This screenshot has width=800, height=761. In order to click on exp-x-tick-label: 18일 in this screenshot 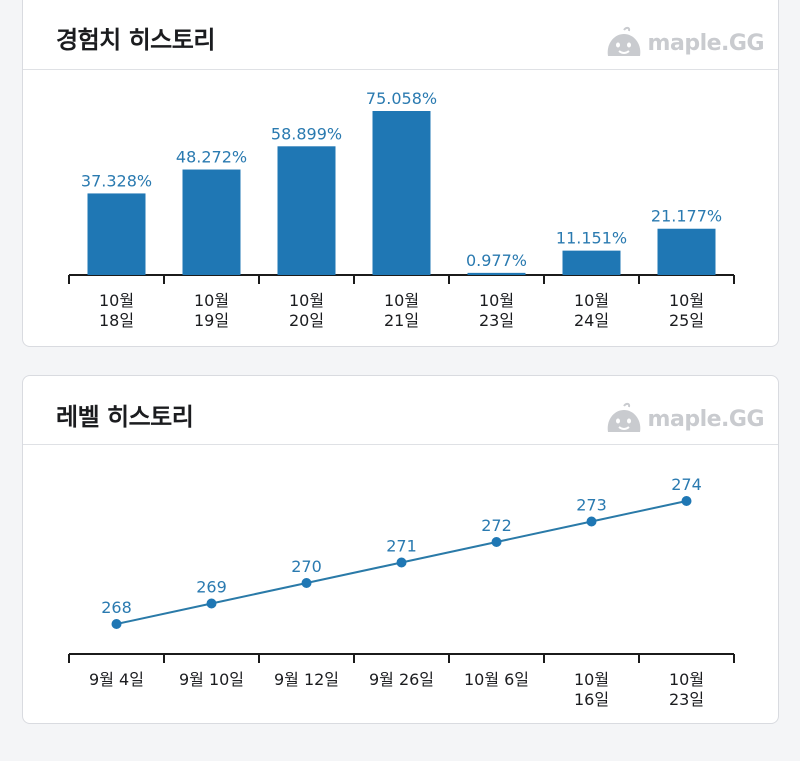, I will do `click(116, 320)`.